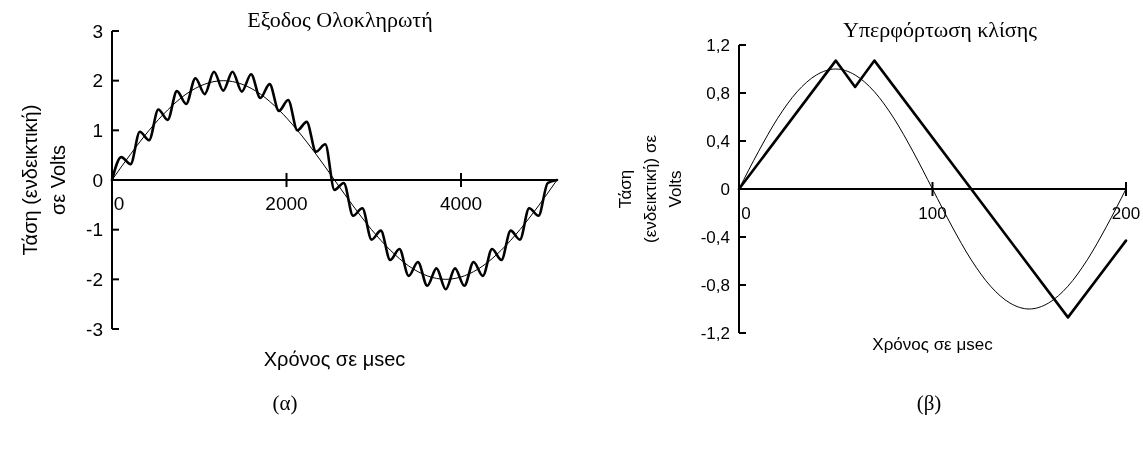 This screenshot has height=450, width=1143. I want to click on y-tick-label: -1,2, so click(715, 333).